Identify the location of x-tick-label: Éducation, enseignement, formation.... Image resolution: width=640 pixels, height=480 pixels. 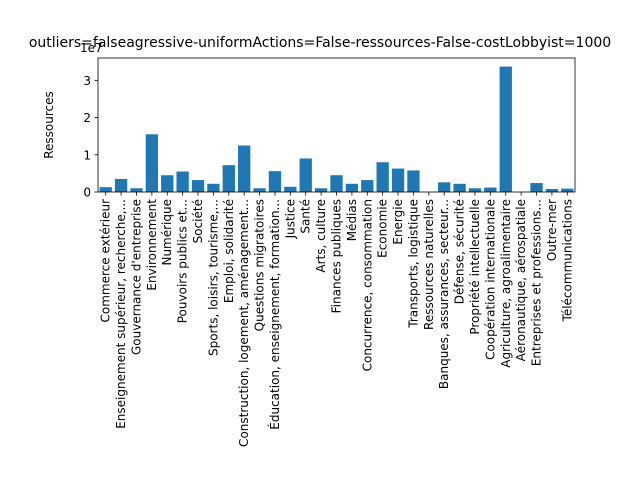
(274, 314).